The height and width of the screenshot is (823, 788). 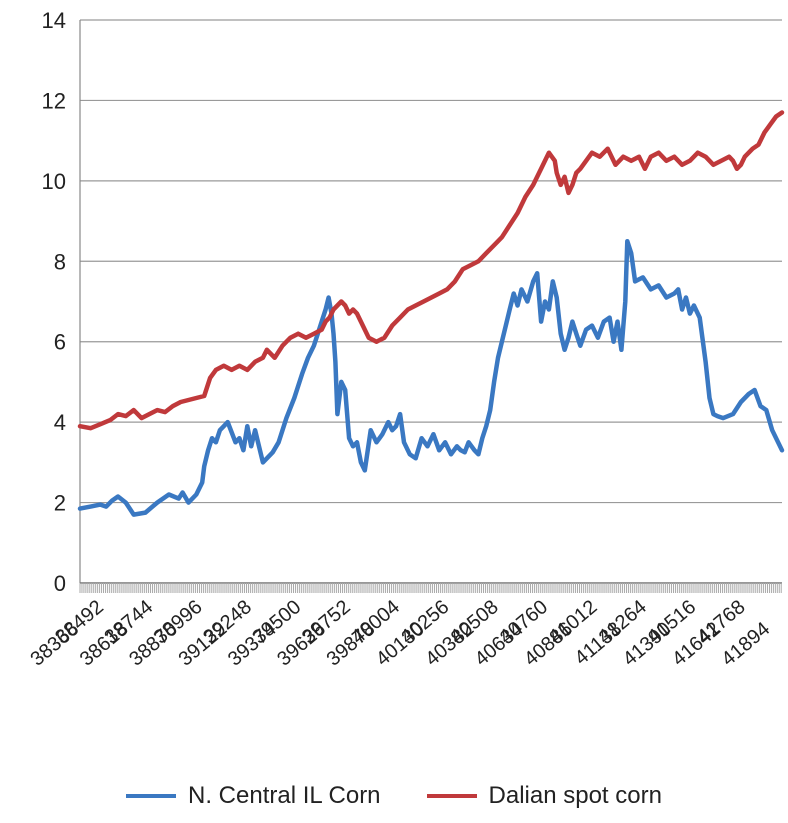 I want to click on legend-label-series-2: Dalian spot corn, so click(x=575, y=795).